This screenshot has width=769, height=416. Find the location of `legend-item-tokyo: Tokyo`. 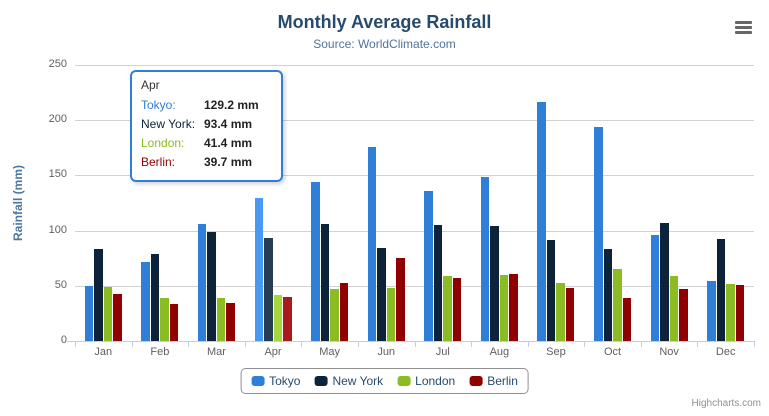

legend-item-tokyo: Tokyo is located at coordinates (275, 381).